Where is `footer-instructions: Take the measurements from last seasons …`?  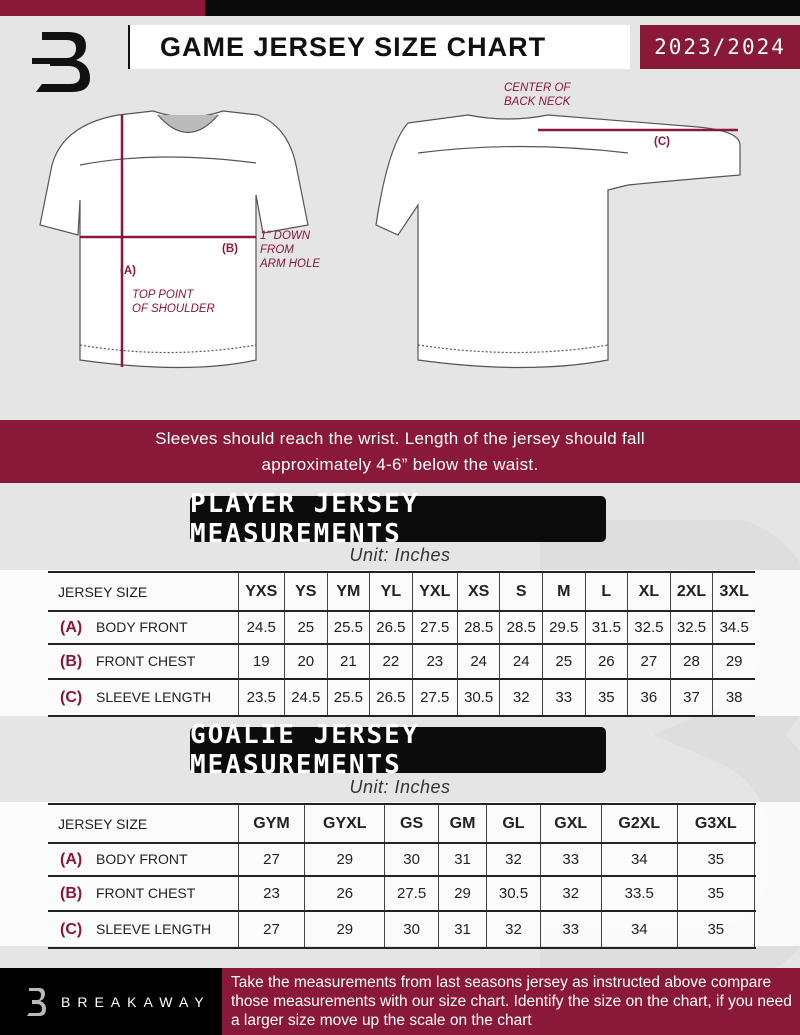
footer-instructions: Take the measurements from last seasons … is located at coordinates (511, 1001).